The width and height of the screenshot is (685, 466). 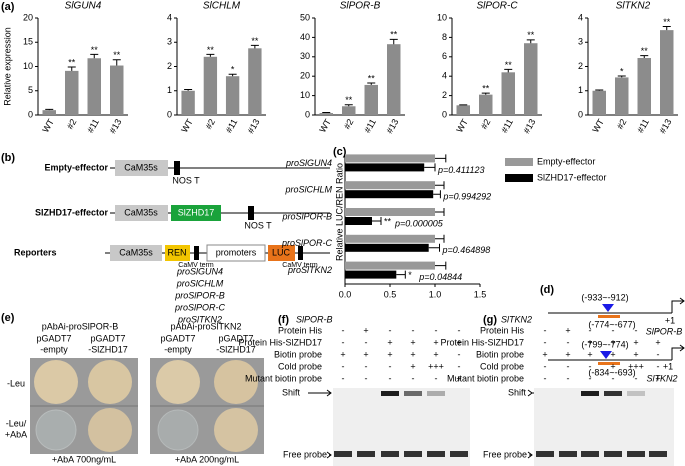 What do you see at coordinates (609, 363) in the screenshot?
I see `probe-region` at bounding box center [609, 363].